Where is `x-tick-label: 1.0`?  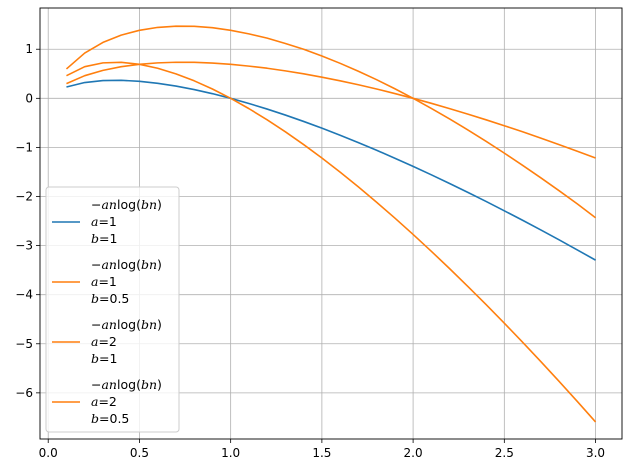
x-tick-label: 1.0 is located at coordinates (230, 453).